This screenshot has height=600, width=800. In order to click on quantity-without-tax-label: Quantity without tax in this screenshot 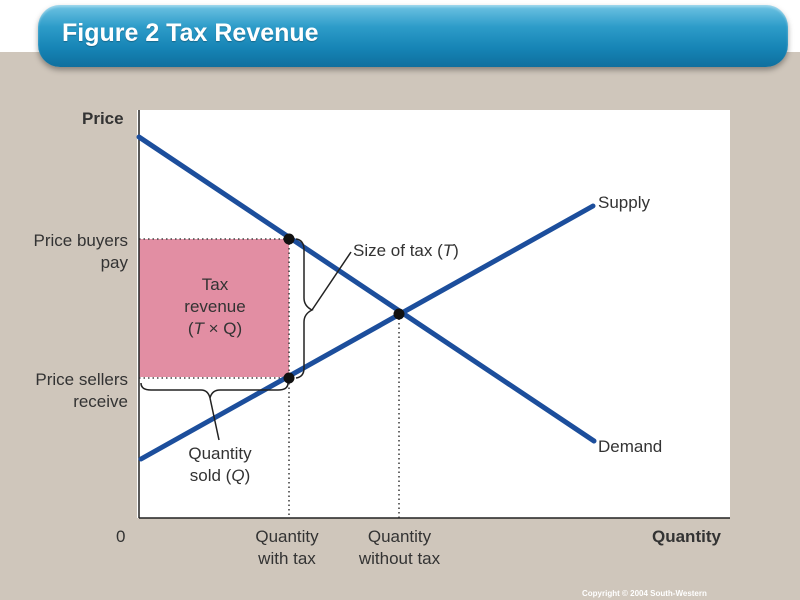, I will do `click(399, 547)`.